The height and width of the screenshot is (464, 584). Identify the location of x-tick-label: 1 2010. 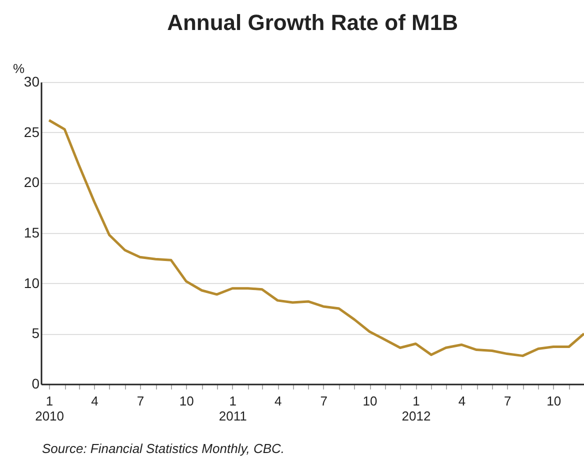
(49, 409).